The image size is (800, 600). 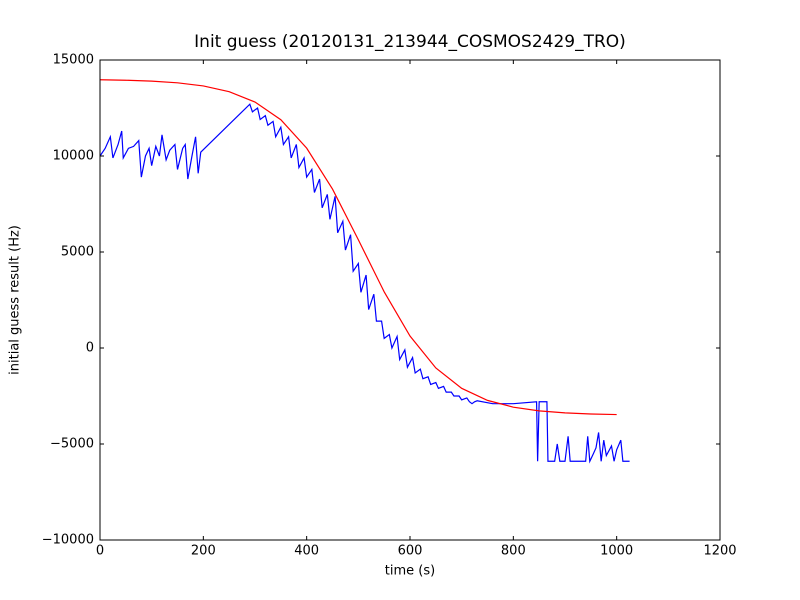 I want to click on x-tick-label: 1000, so click(x=616, y=551).